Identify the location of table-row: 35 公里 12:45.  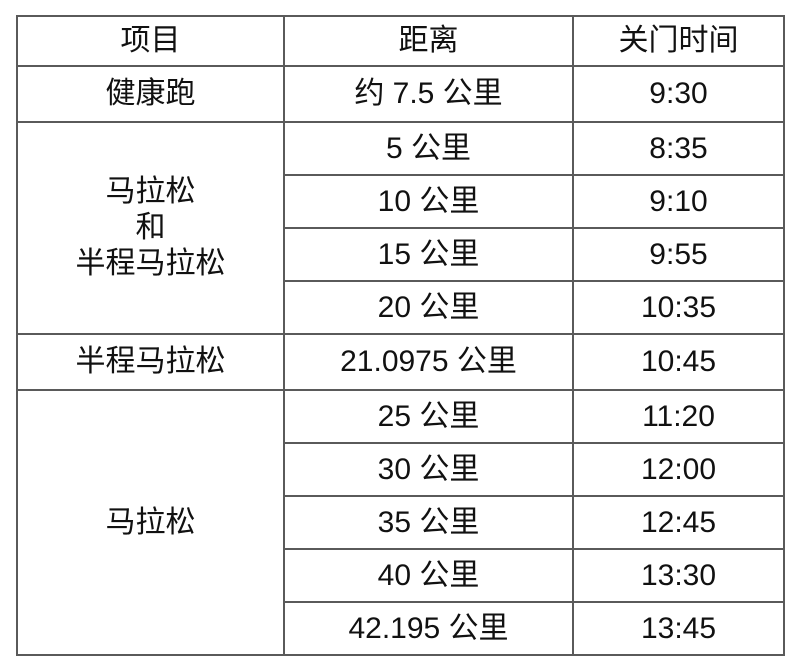
(401, 522).